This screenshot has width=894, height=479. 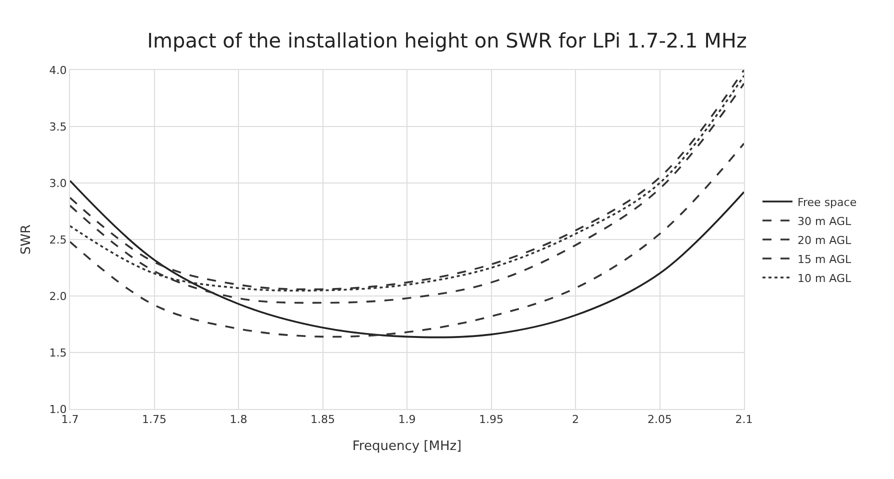 I want to click on y-tick-label: 3.5, so click(x=58, y=127).